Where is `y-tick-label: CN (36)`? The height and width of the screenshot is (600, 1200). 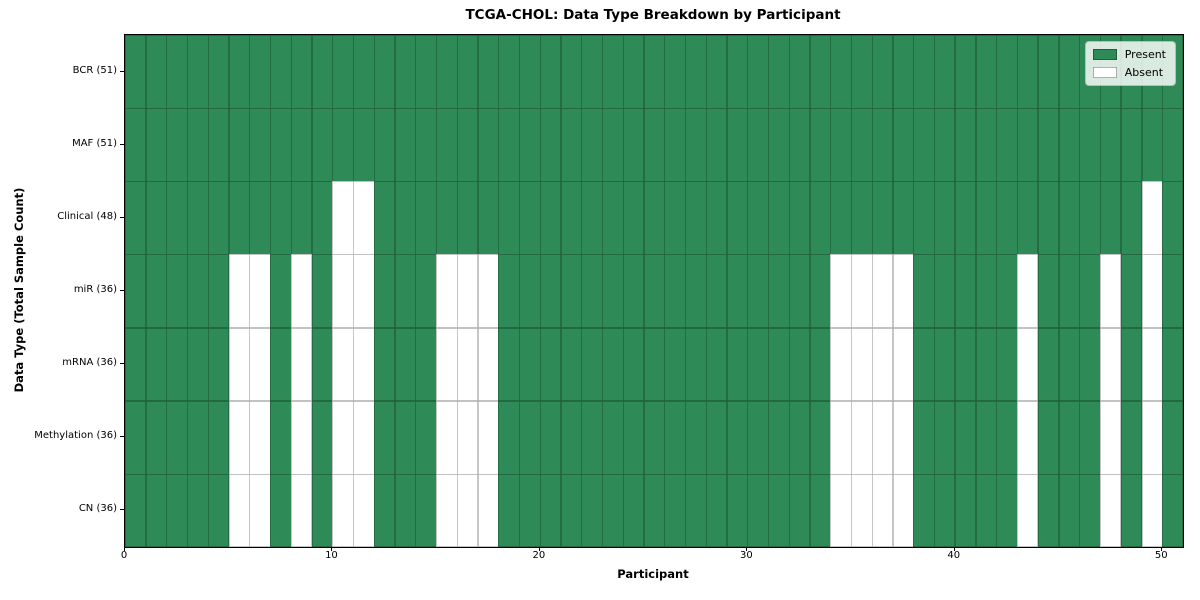
y-tick-label: CN (36) is located at coordinates (97, 509).